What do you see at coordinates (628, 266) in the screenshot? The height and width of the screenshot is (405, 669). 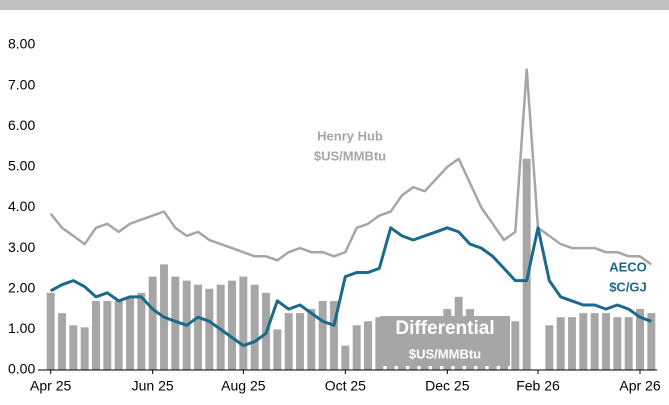 I see `annotation: AECO` at bounding box center [628, 266].